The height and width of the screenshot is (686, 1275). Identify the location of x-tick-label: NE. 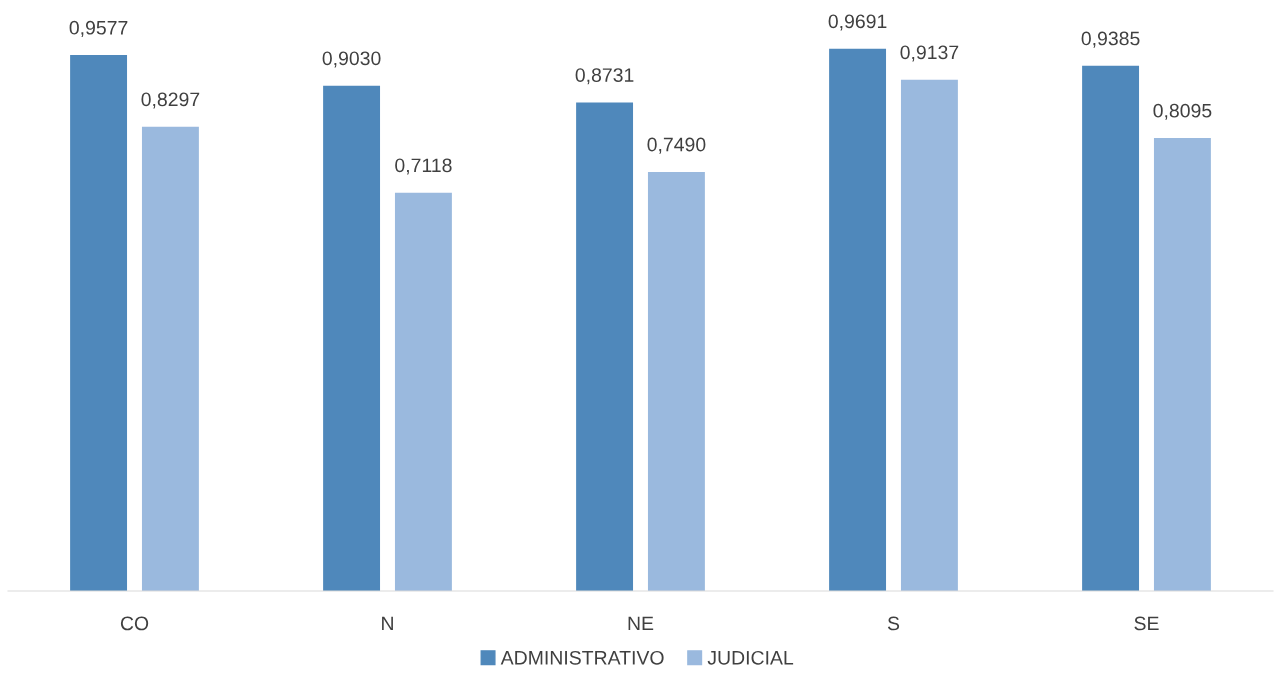
(641, 623).